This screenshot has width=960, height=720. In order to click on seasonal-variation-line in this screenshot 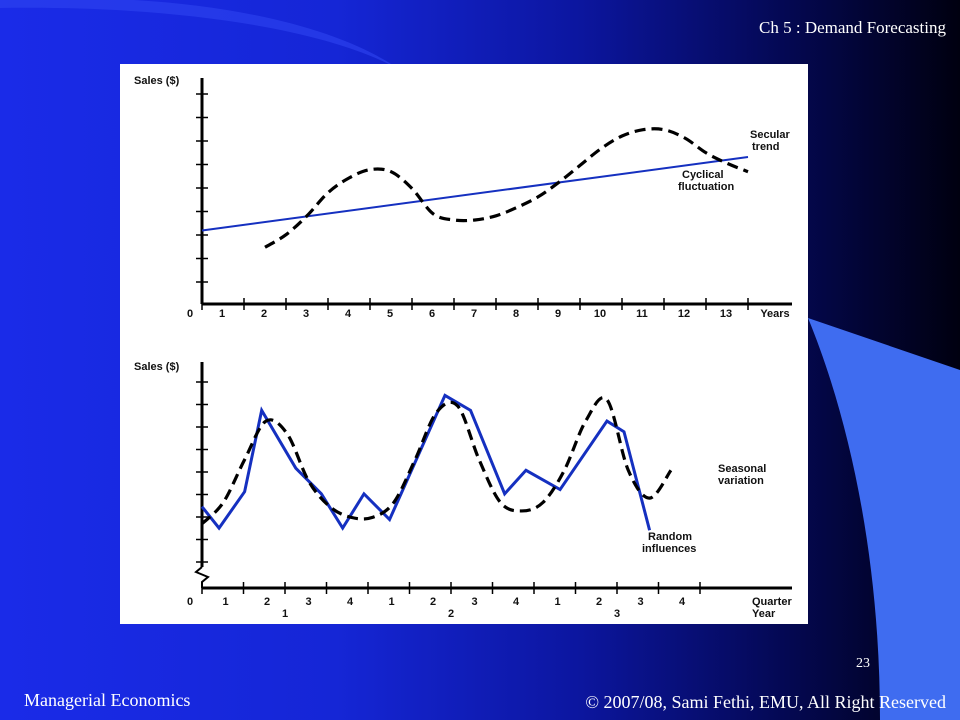, I will do `click(436, 460)`.